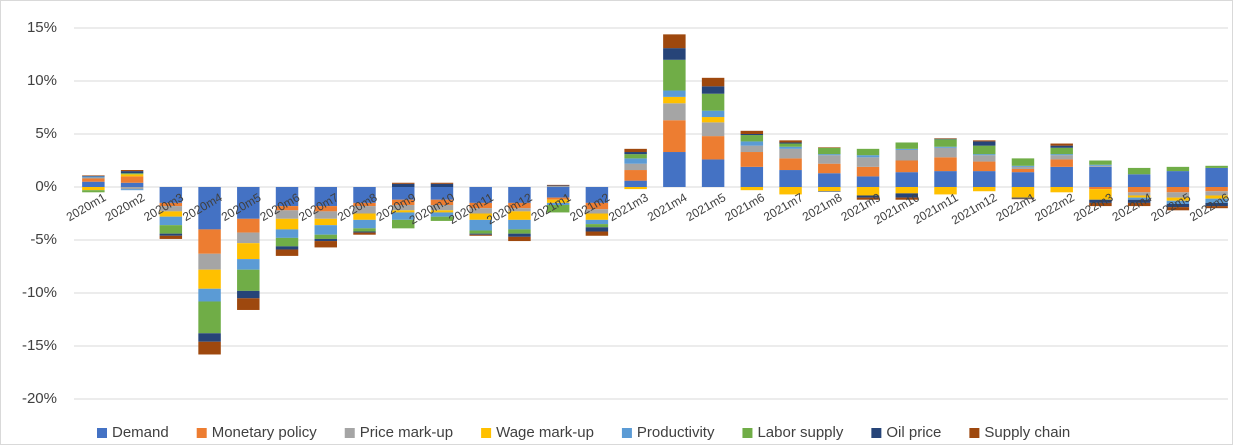  Describe the element at coordinates (42, 27) in the screenshot. I see `y-tick-label: 15%` at that location.